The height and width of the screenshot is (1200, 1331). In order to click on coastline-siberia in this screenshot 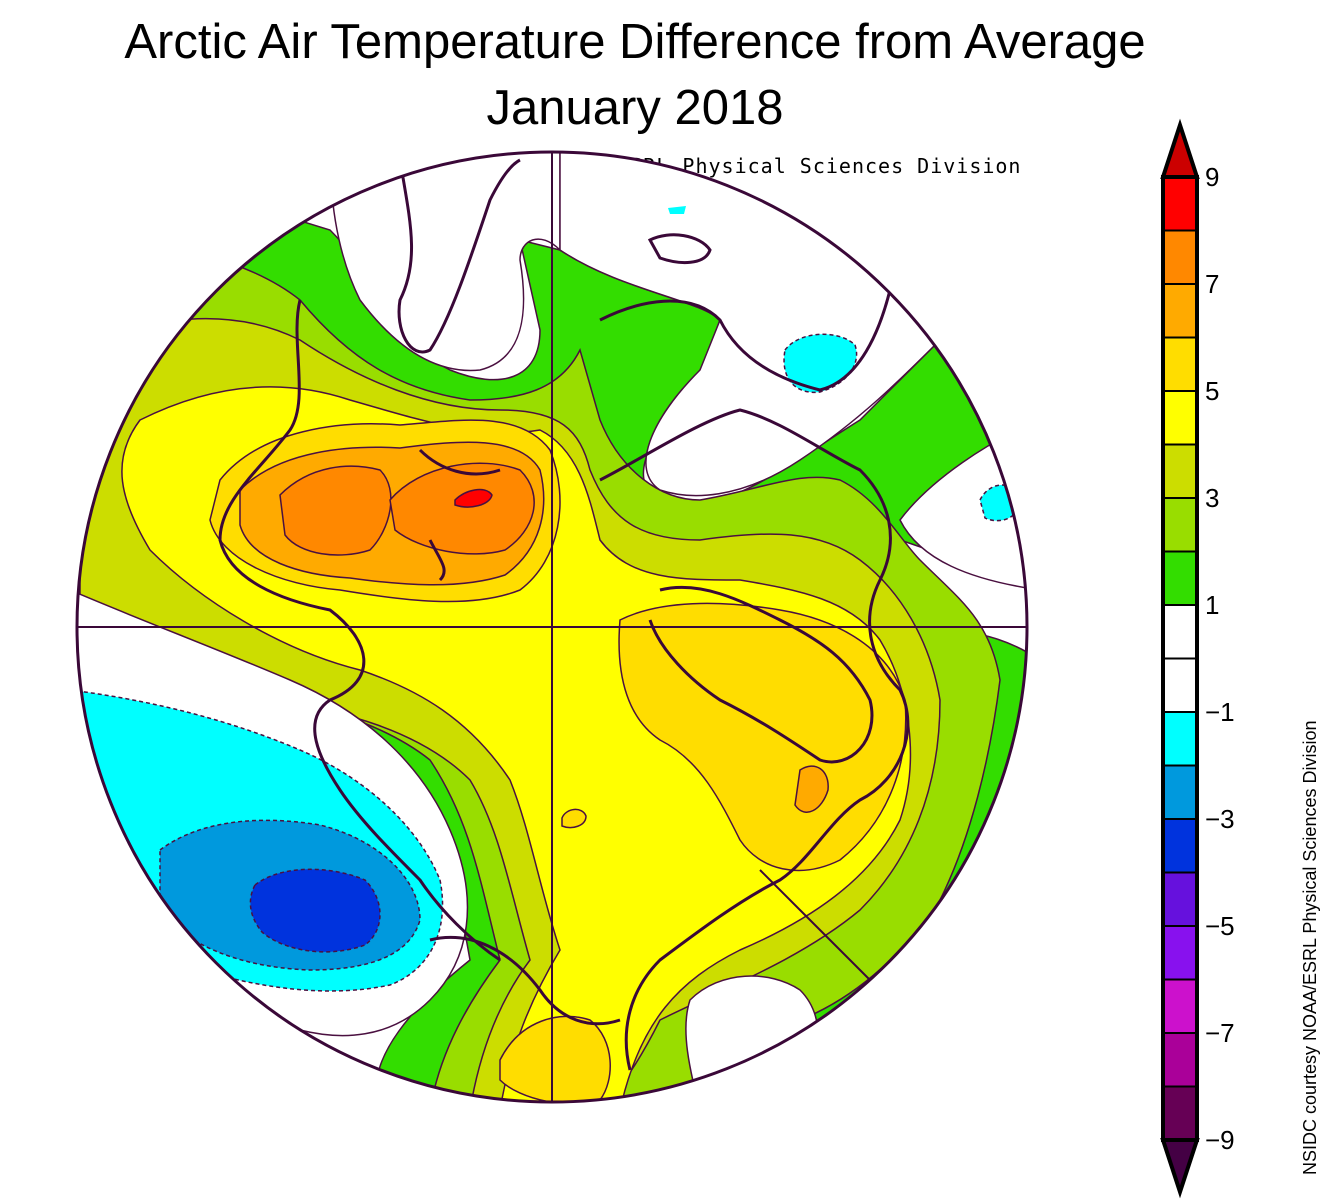, I will do `click(754, 739)`.